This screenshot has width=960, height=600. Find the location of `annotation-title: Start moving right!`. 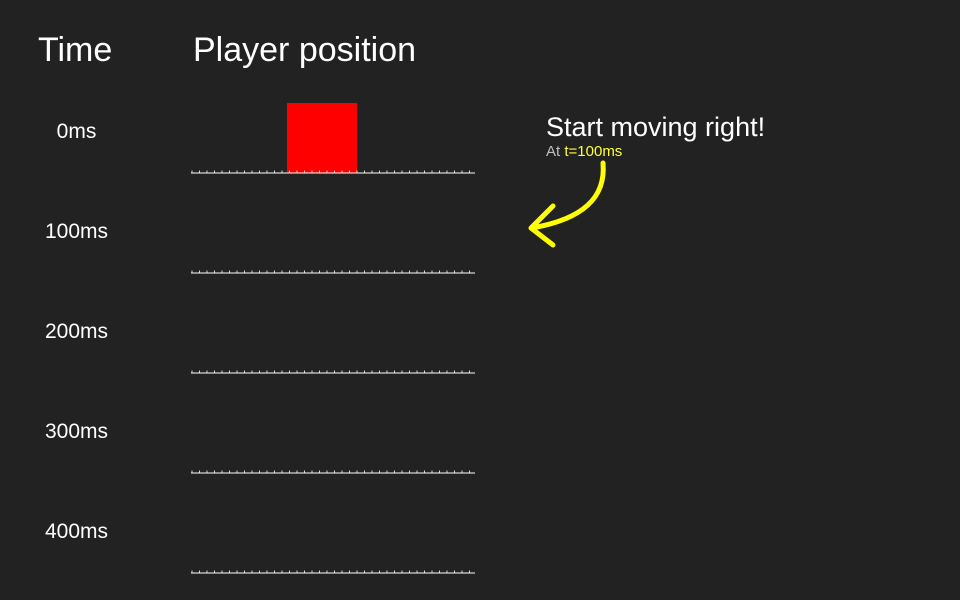

annotation-title: Start moving right! is located at coordinates (656, 127).